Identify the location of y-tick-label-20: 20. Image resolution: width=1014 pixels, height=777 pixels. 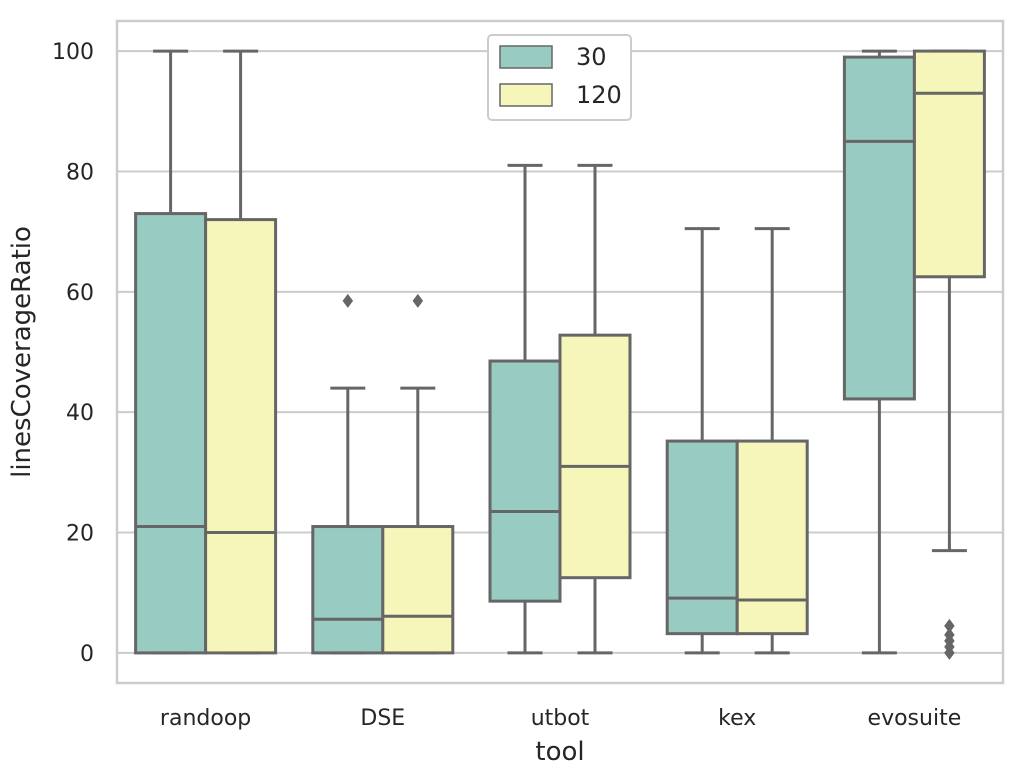
(80, 534).